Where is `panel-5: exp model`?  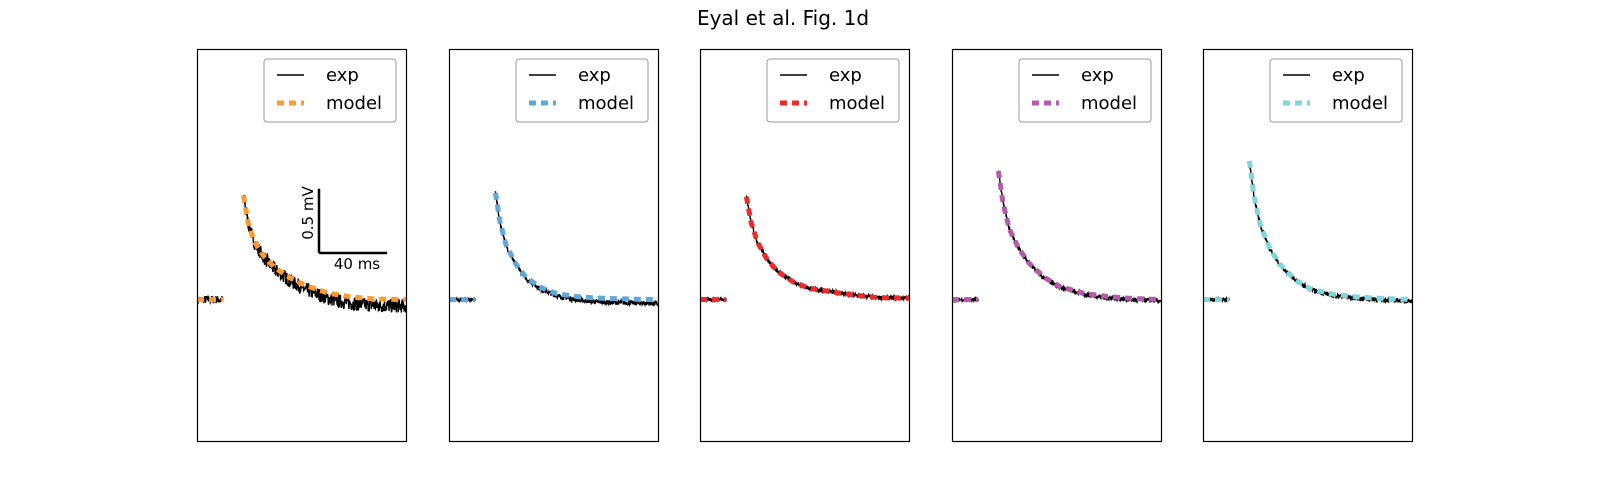 panel-5: exp model is located at coordinates (1308, 245).